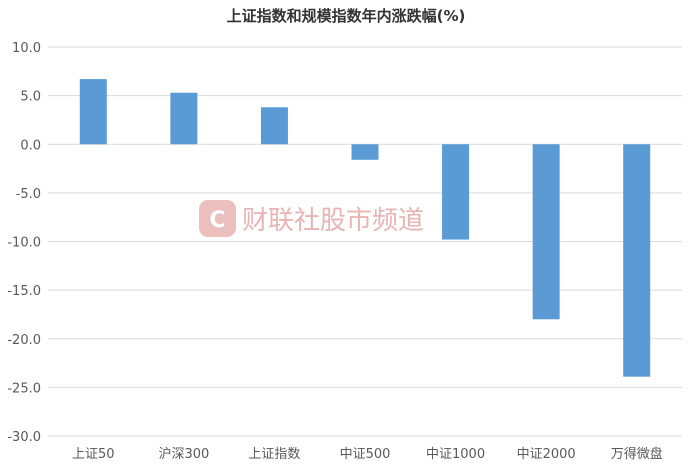 The width and height of the screenshot is (692, 472). I want to click on y-tick-label: -5.0, so click(28, 194).